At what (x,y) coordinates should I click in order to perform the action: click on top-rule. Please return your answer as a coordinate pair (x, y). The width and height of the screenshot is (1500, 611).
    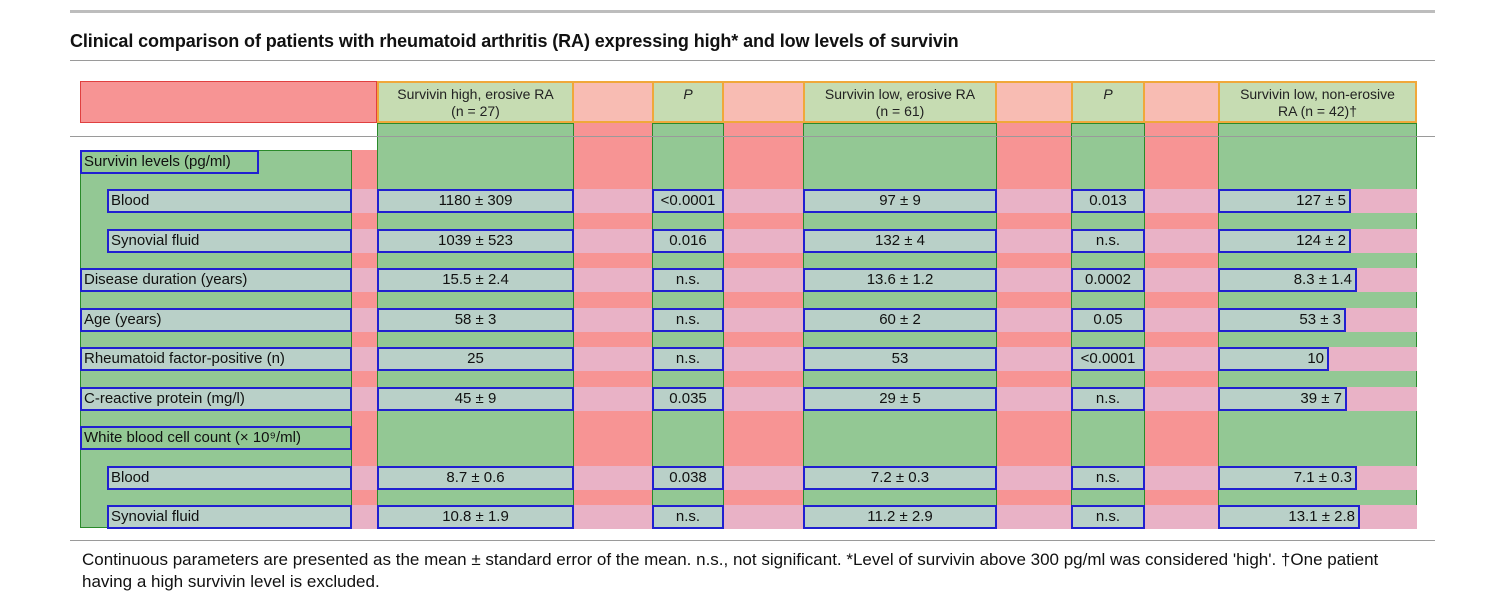
    Looking at the image, I should click on (752, 11).